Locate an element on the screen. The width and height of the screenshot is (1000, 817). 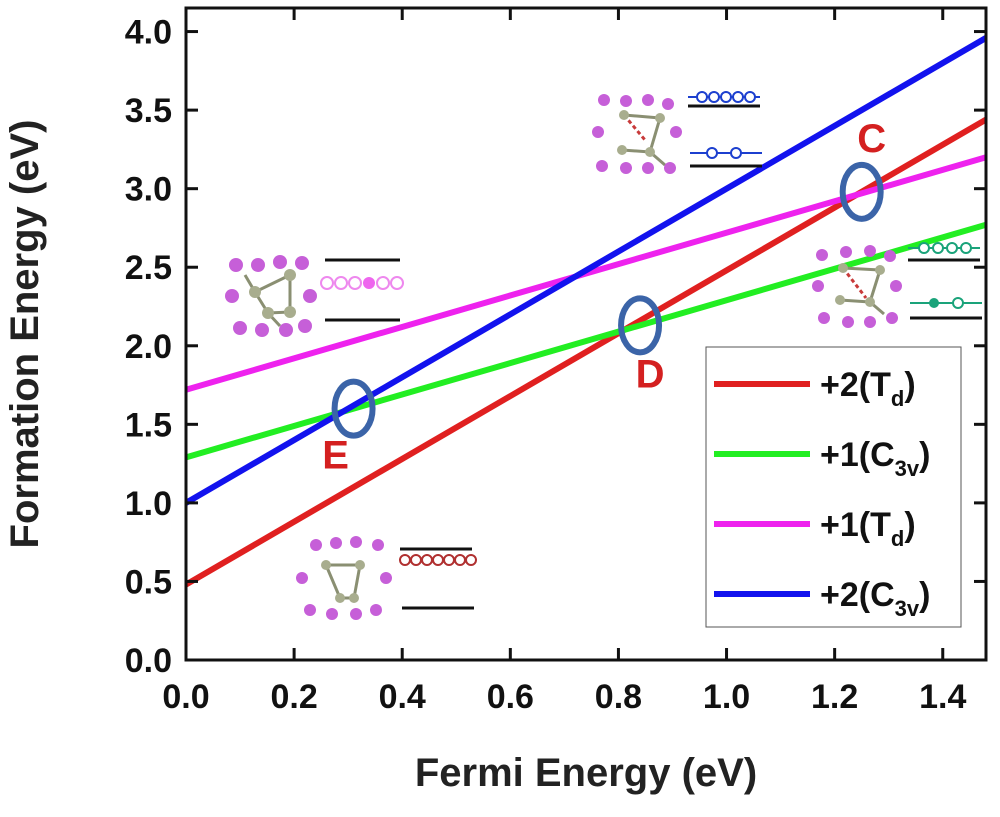
structure-inset-left is located at coordinates (314, 296).